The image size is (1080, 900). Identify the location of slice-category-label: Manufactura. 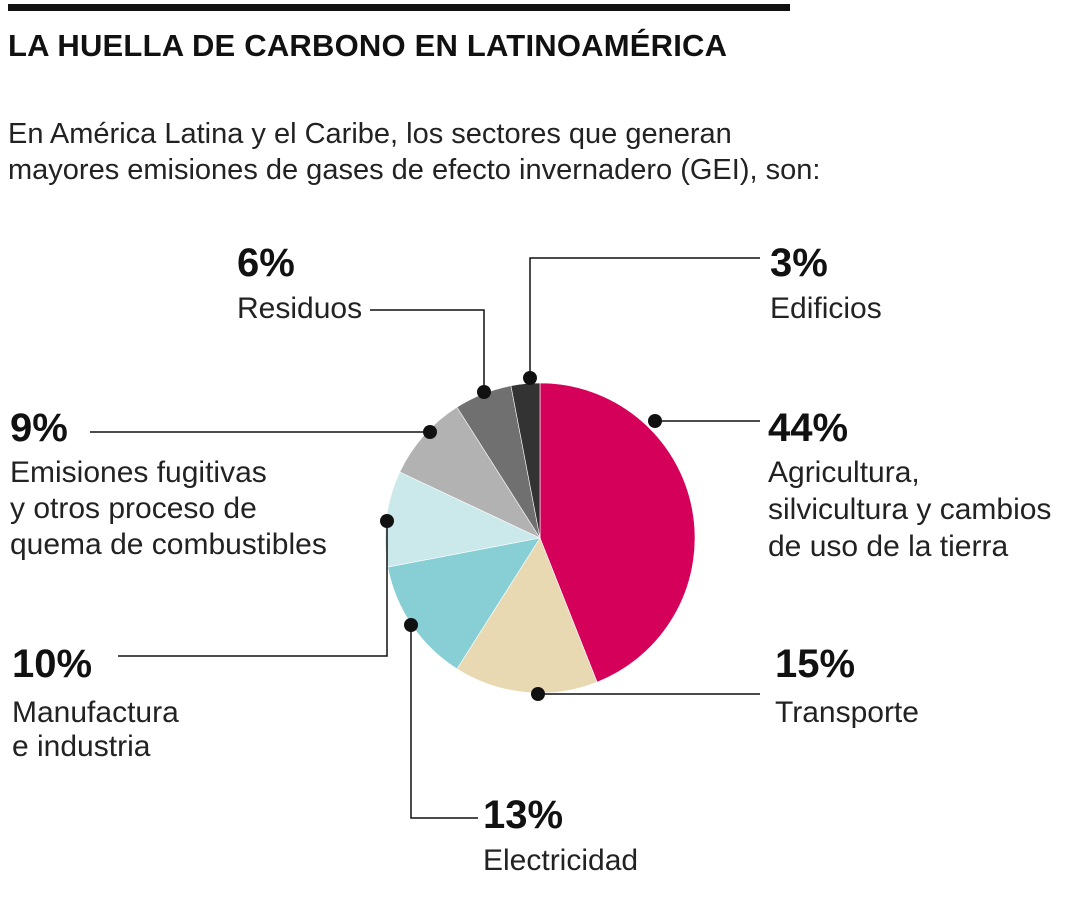
(95, 712).